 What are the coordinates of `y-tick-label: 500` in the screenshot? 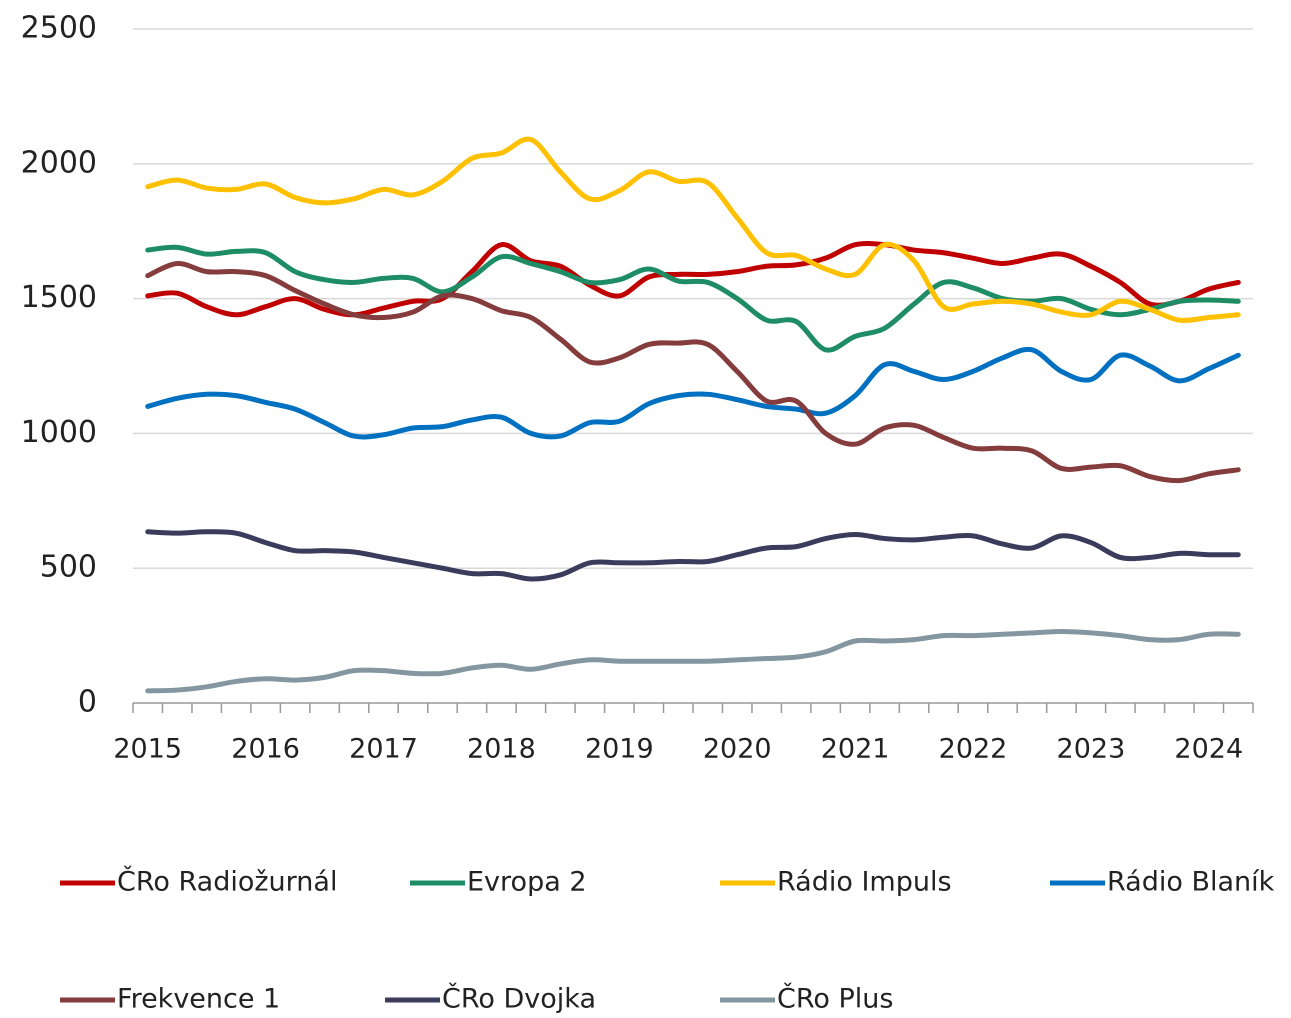 It's located at (68, 567).